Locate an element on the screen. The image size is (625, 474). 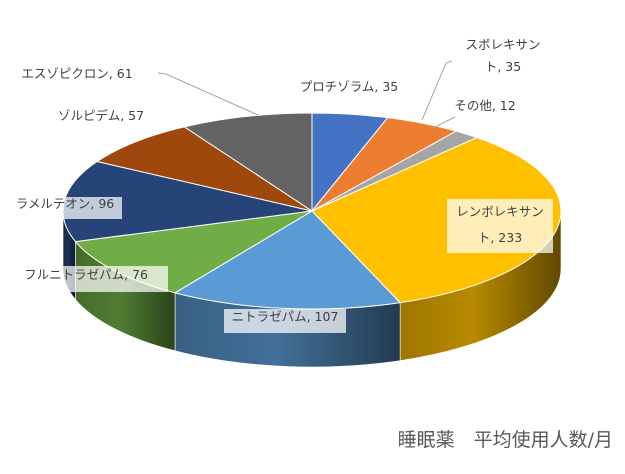
slice-3-label: その他, 12 is located at coordinates (484, 105).